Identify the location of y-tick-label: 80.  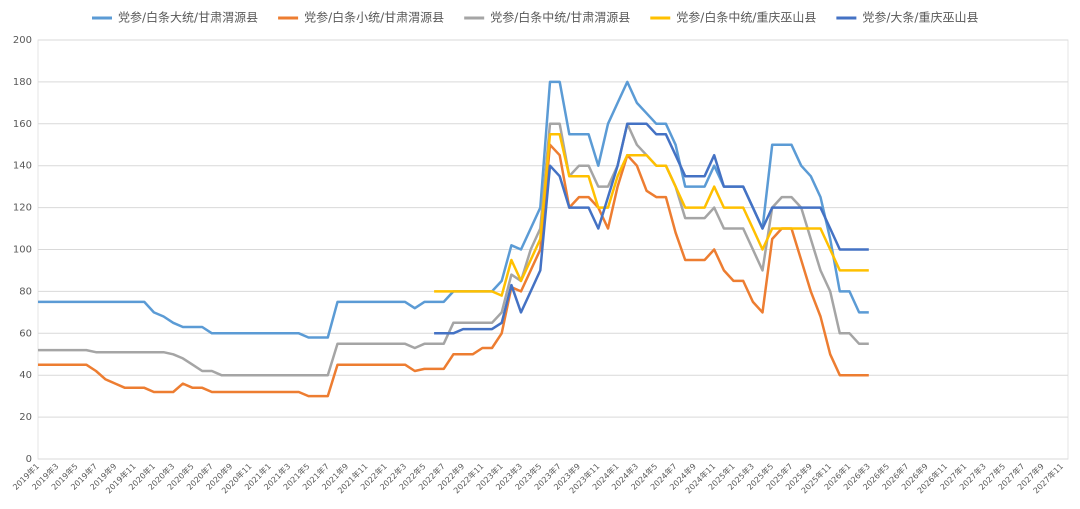
(25, 291).